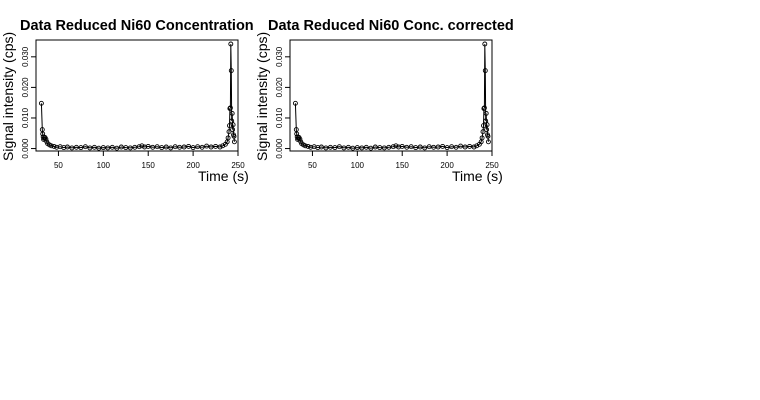 The height and width of the screenshot is (400, 760). I want to click on plot-marks, so click(137, 96).